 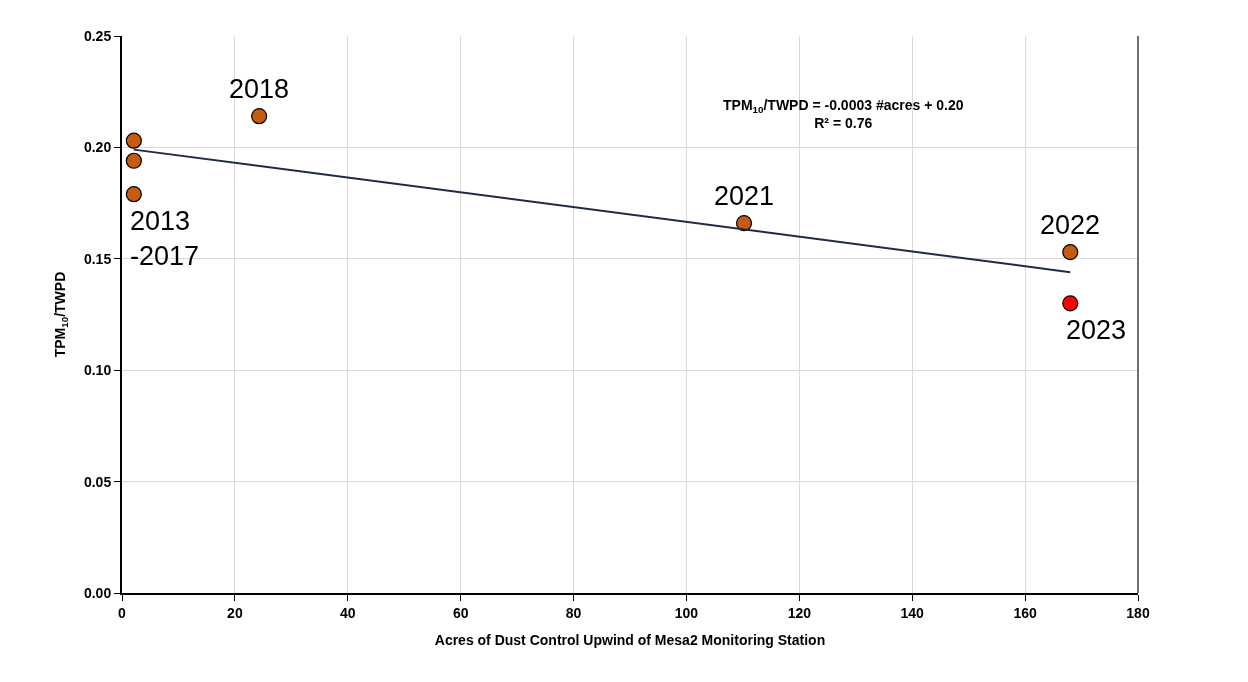 I want to click on x-tick-label: 80, so click(x=573, y=612).